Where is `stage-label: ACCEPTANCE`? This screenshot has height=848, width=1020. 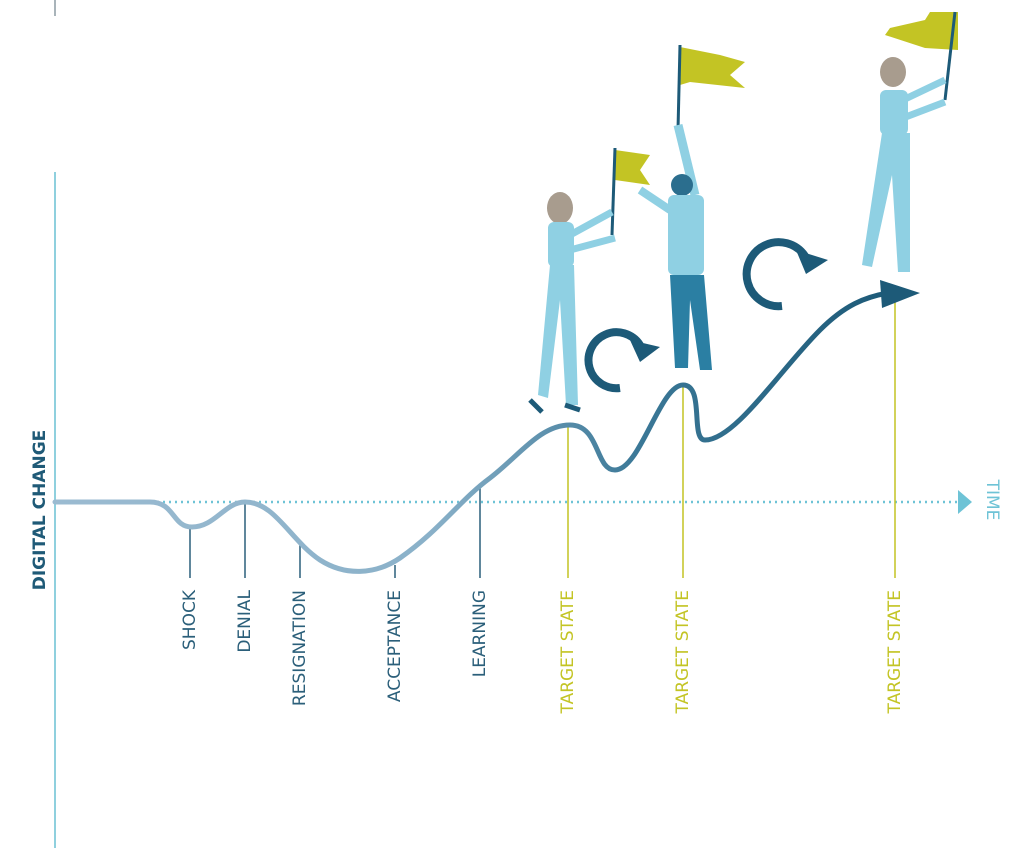
stage-label: ACCEPTANCE is located at coordinates (395, 646).